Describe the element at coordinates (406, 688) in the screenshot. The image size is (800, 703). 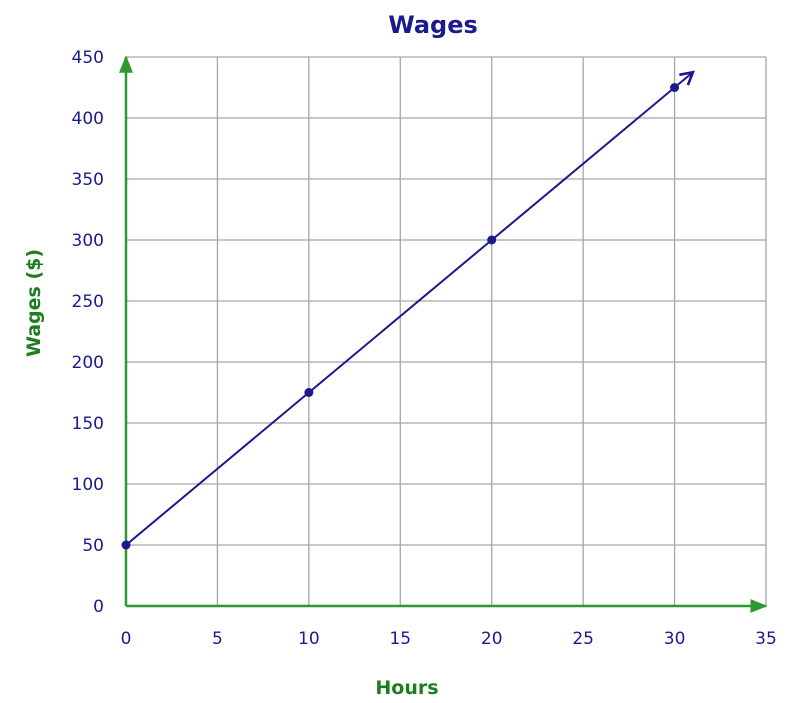
I see `x-axis-title: Hours` at that location.